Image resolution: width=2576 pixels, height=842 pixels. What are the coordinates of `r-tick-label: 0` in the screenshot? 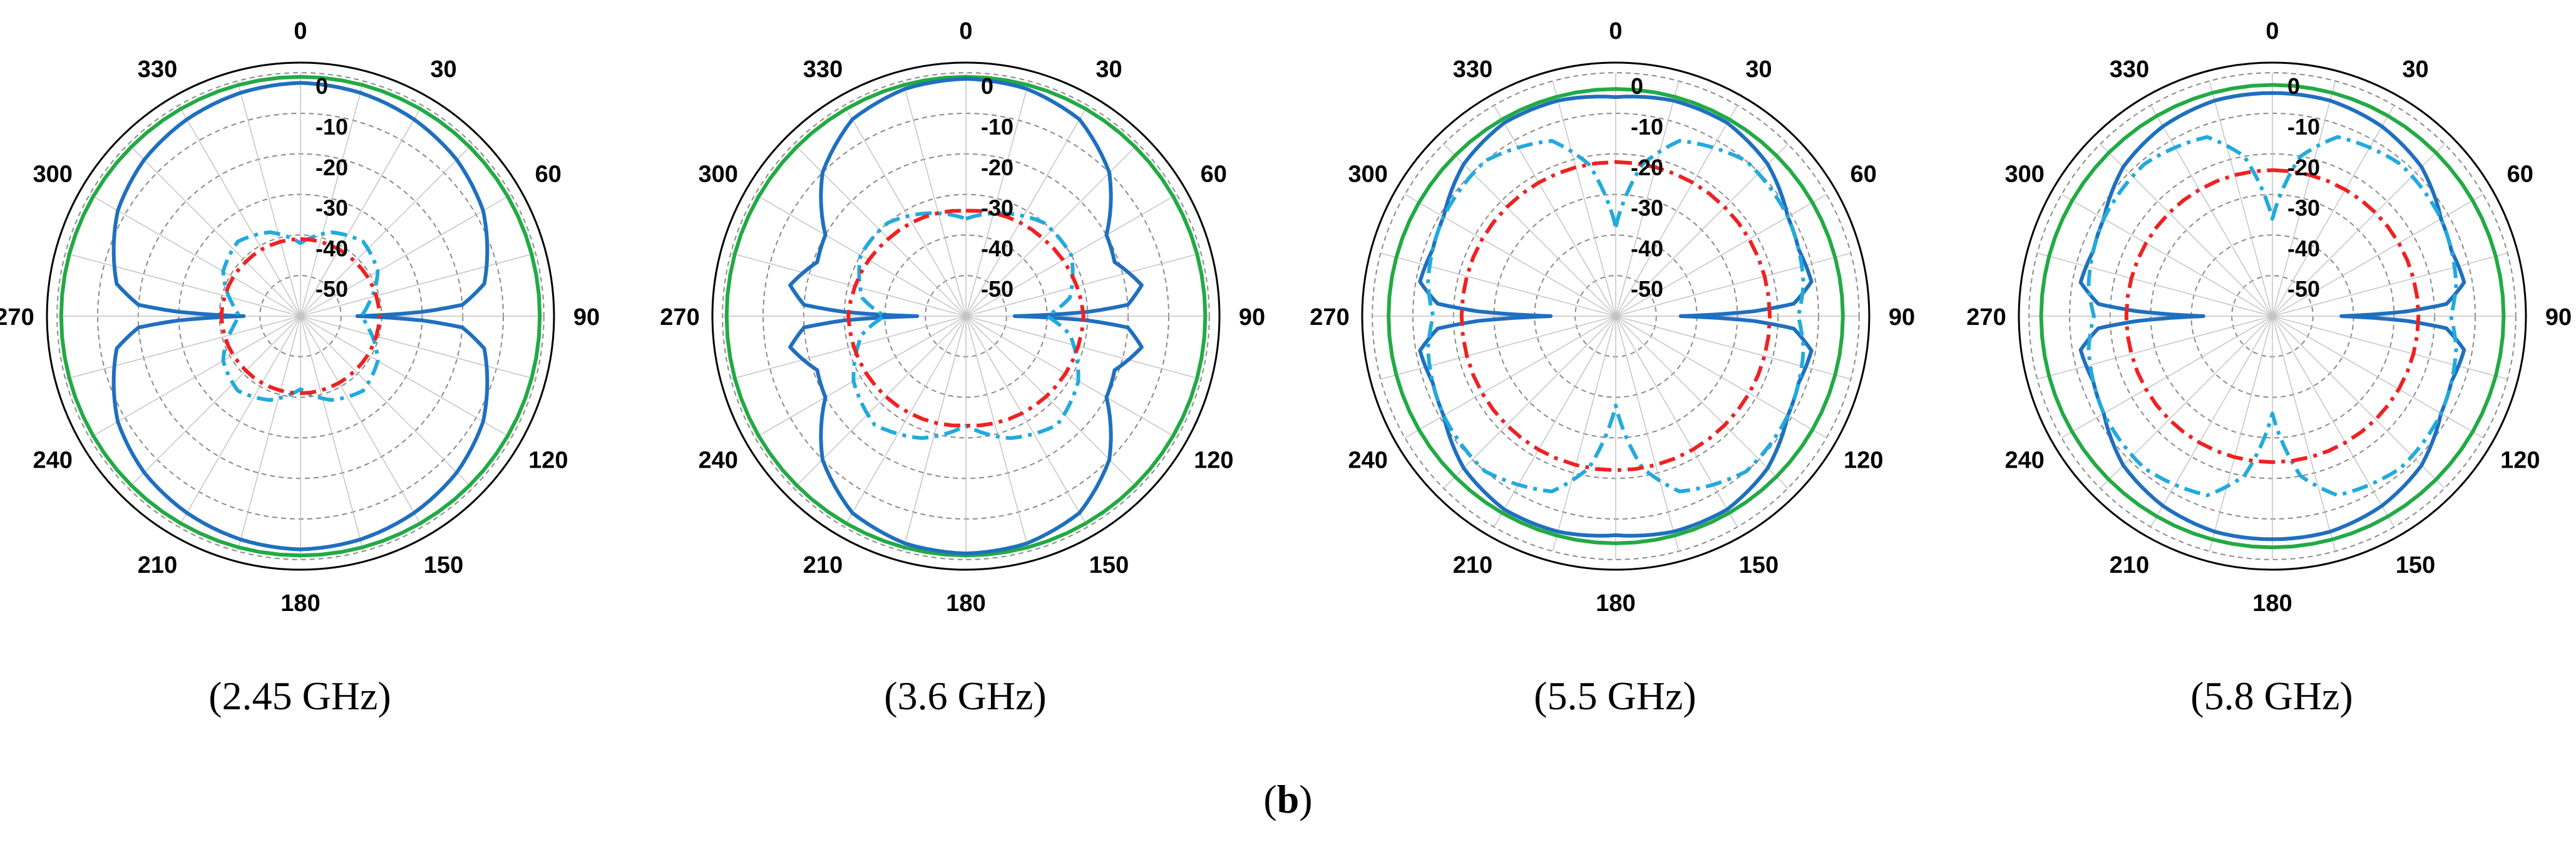 It's located at (322, 86).